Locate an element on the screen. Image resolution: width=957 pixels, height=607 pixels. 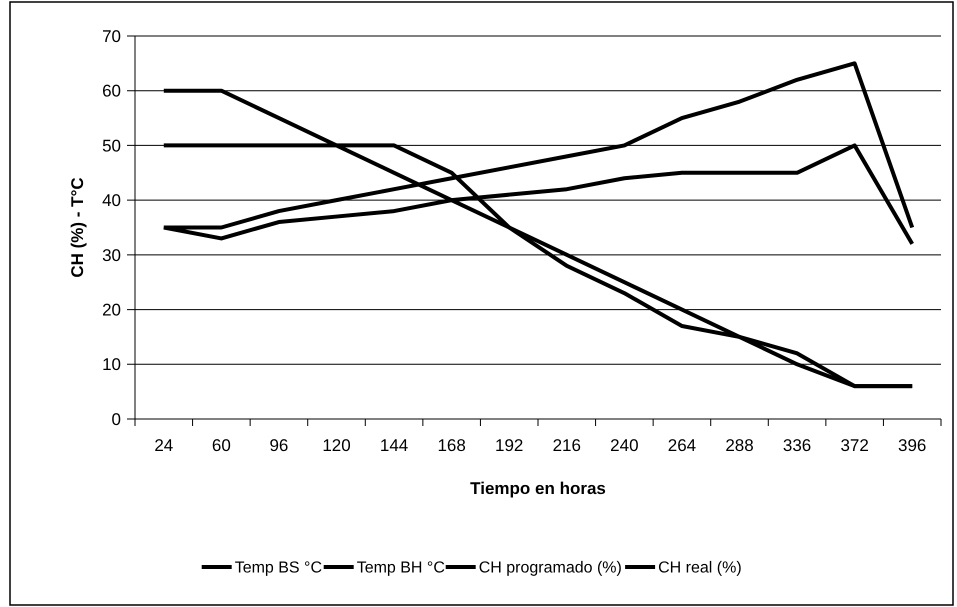
x-tick-label: 144 is located at coordinates (394, 445).